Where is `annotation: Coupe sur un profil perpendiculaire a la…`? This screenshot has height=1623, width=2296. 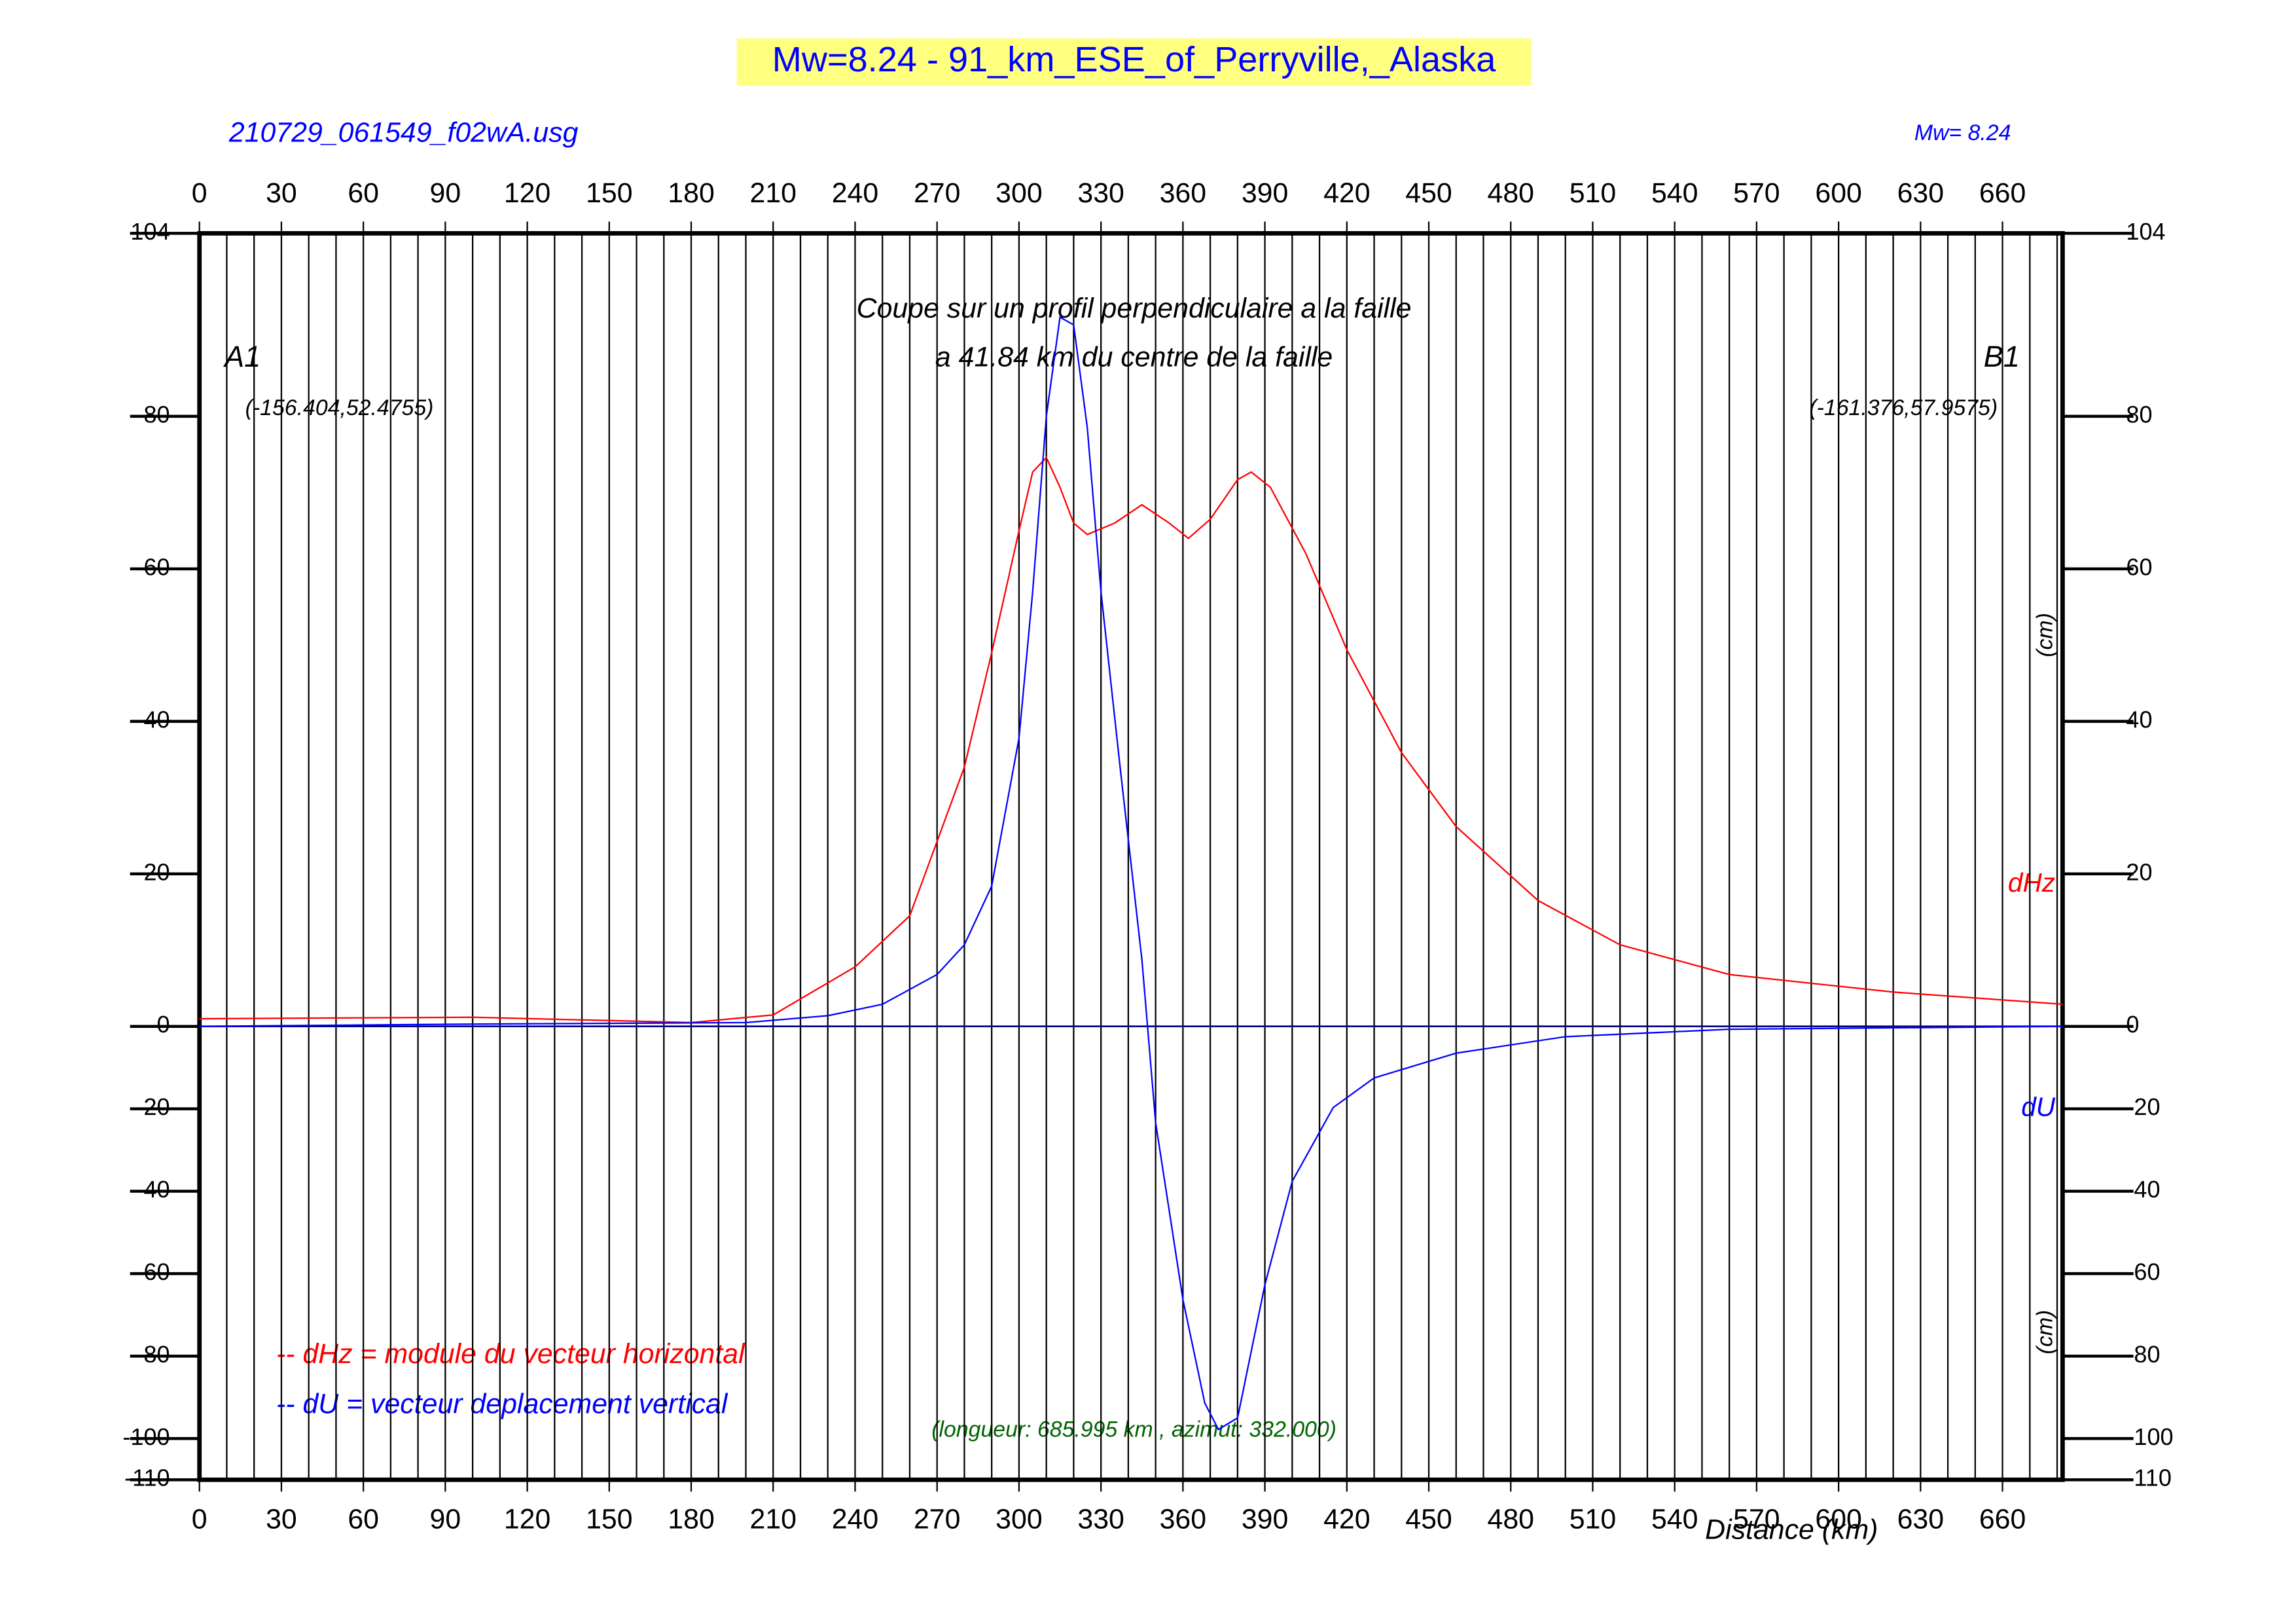 annotation: Coupe sur un profil perpendiculaire a la… is located at coordinates (1134, 308).